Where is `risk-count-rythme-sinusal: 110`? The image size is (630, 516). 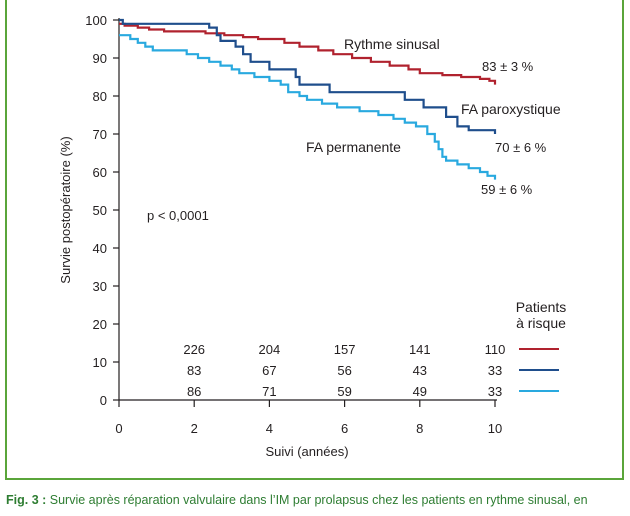 risk-count-rythme-sinusal: 110 is located at coordinates (495, 349).